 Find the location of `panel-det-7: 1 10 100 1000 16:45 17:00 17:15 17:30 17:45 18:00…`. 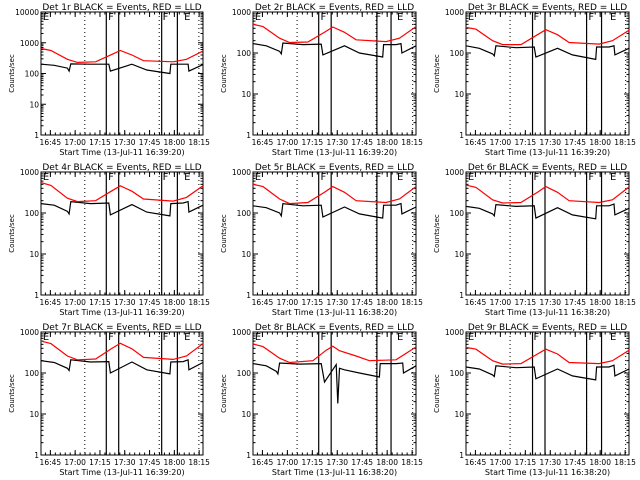

panel-det-7: 1 10 100 1000 16:45 17:00 17:15 17:30 17:45 18:00… is located at coordinates (109, 400).